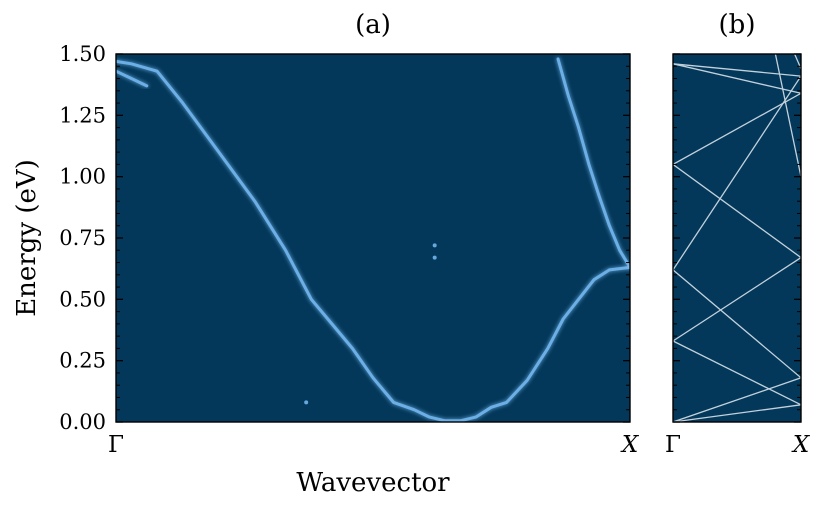 The width and height of the screenshot is (823, 509). What do you see at coordinates (27, 238) in the screenshot?
I see `y-axis-title: Energy (eV)` at bounding box center [27, 238].